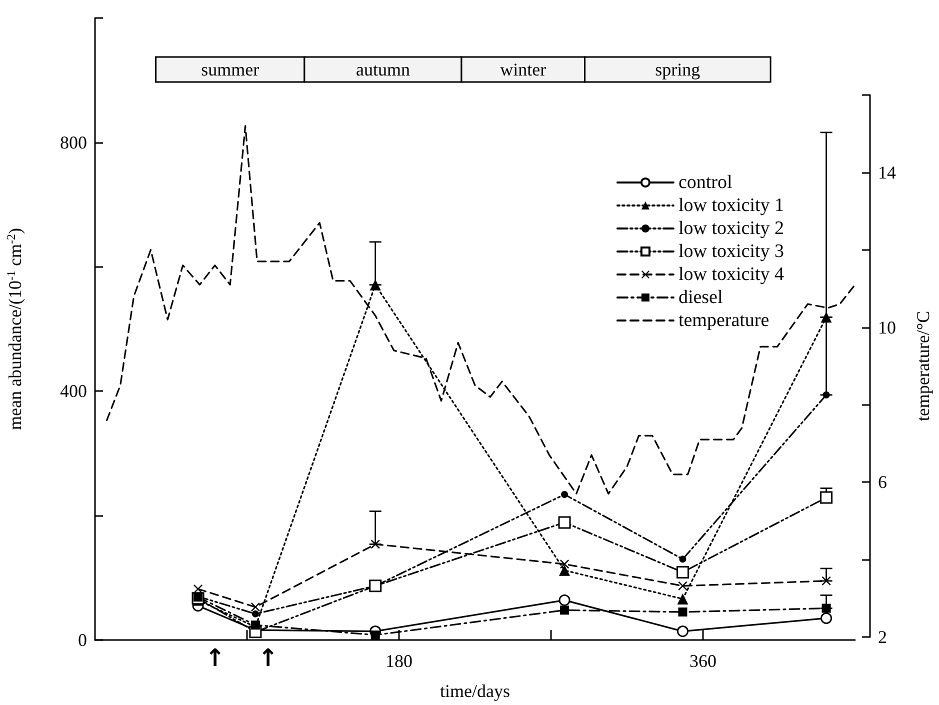 Image resolution: width=939 pixels, height=705 pixels. Describe the element at coordinates (230, 70) in the screenshot. I see `band-label: summer` at that location.